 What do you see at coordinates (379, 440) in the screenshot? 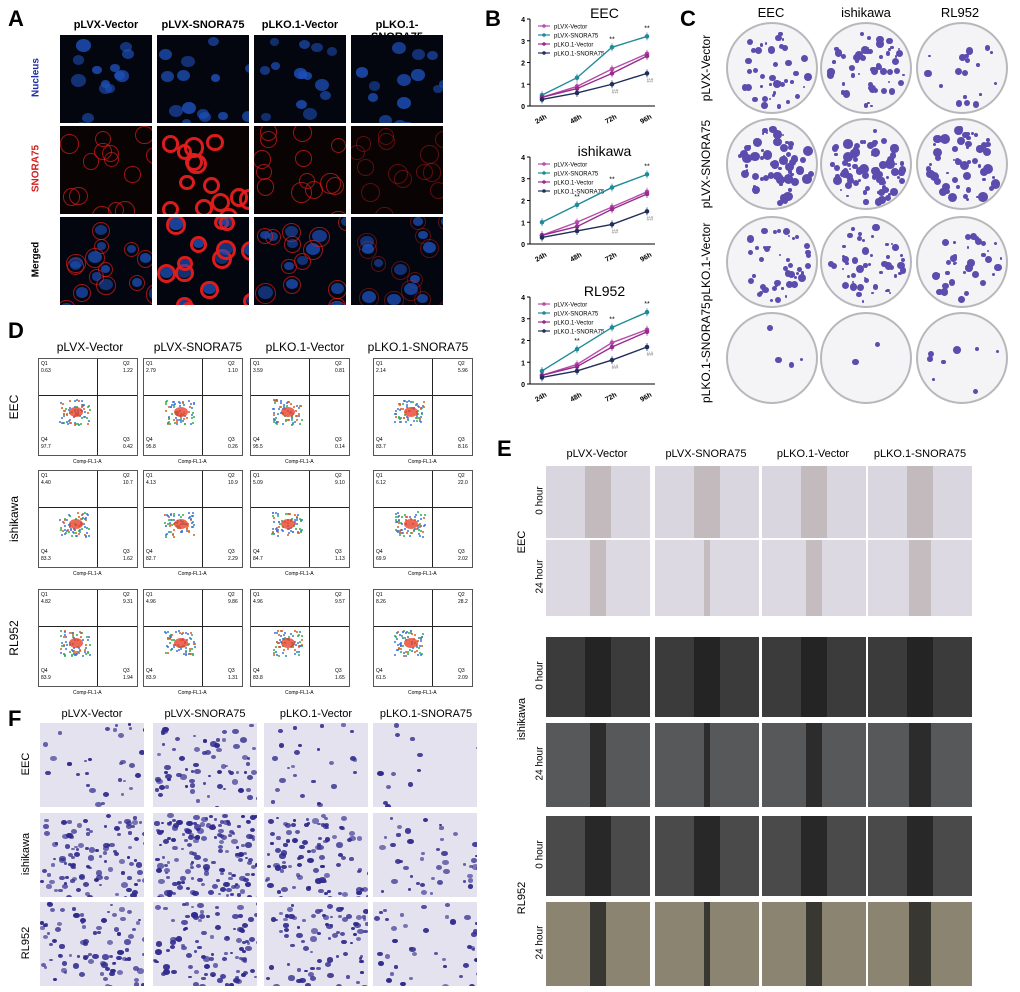
I see `quadrant-value: Q4` at bounding box center [379, 440].